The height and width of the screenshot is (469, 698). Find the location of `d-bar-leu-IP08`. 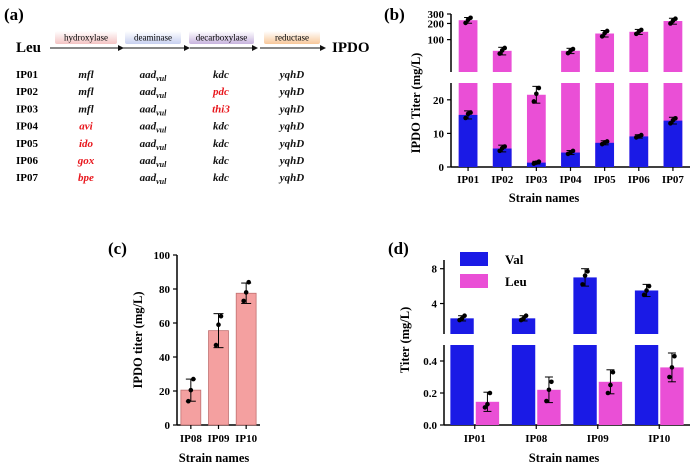

d-bar-leu-IP08 is located at coordinates (549, 407).